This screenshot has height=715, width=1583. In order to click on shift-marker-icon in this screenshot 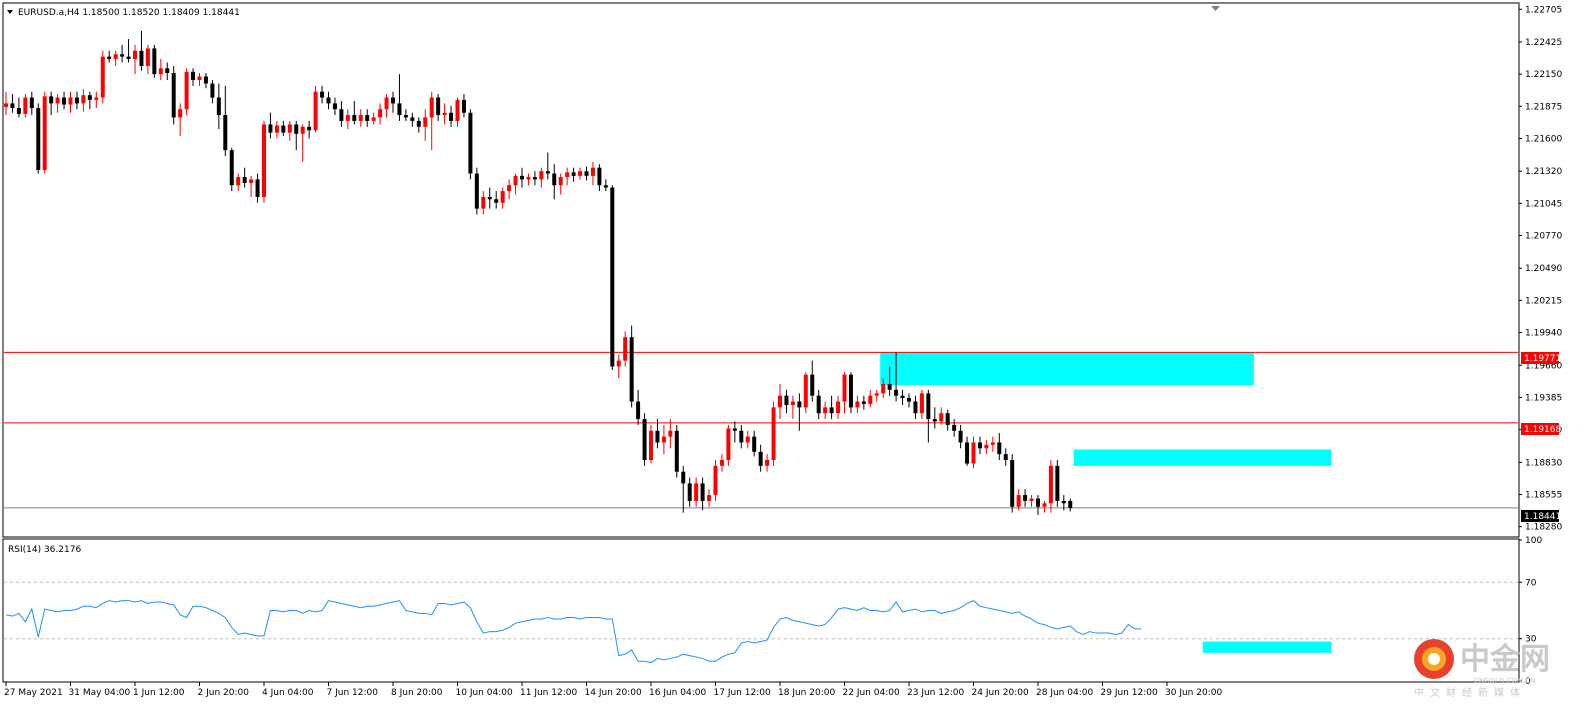, I will do `click(1215, 8)`.